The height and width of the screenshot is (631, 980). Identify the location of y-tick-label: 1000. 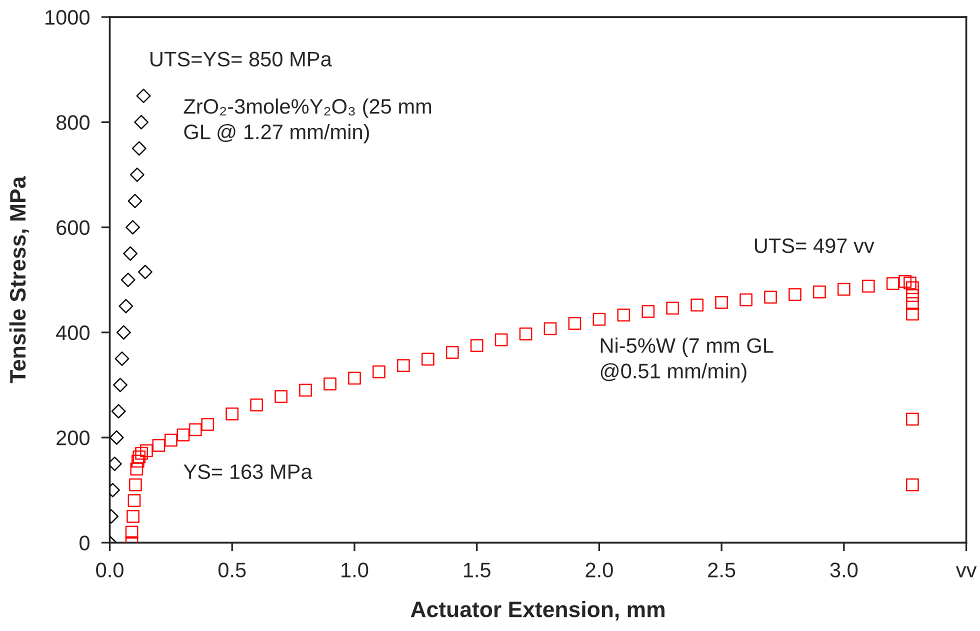
(68, 17).